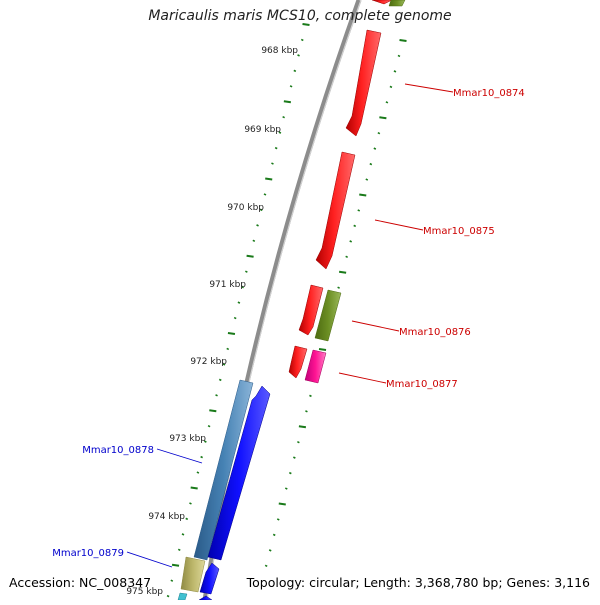  What do you see at coordinates (245, 208) in the screenshot?
I see `ruler-tick-label: 970 kbp` at bounding box center [245, 208].